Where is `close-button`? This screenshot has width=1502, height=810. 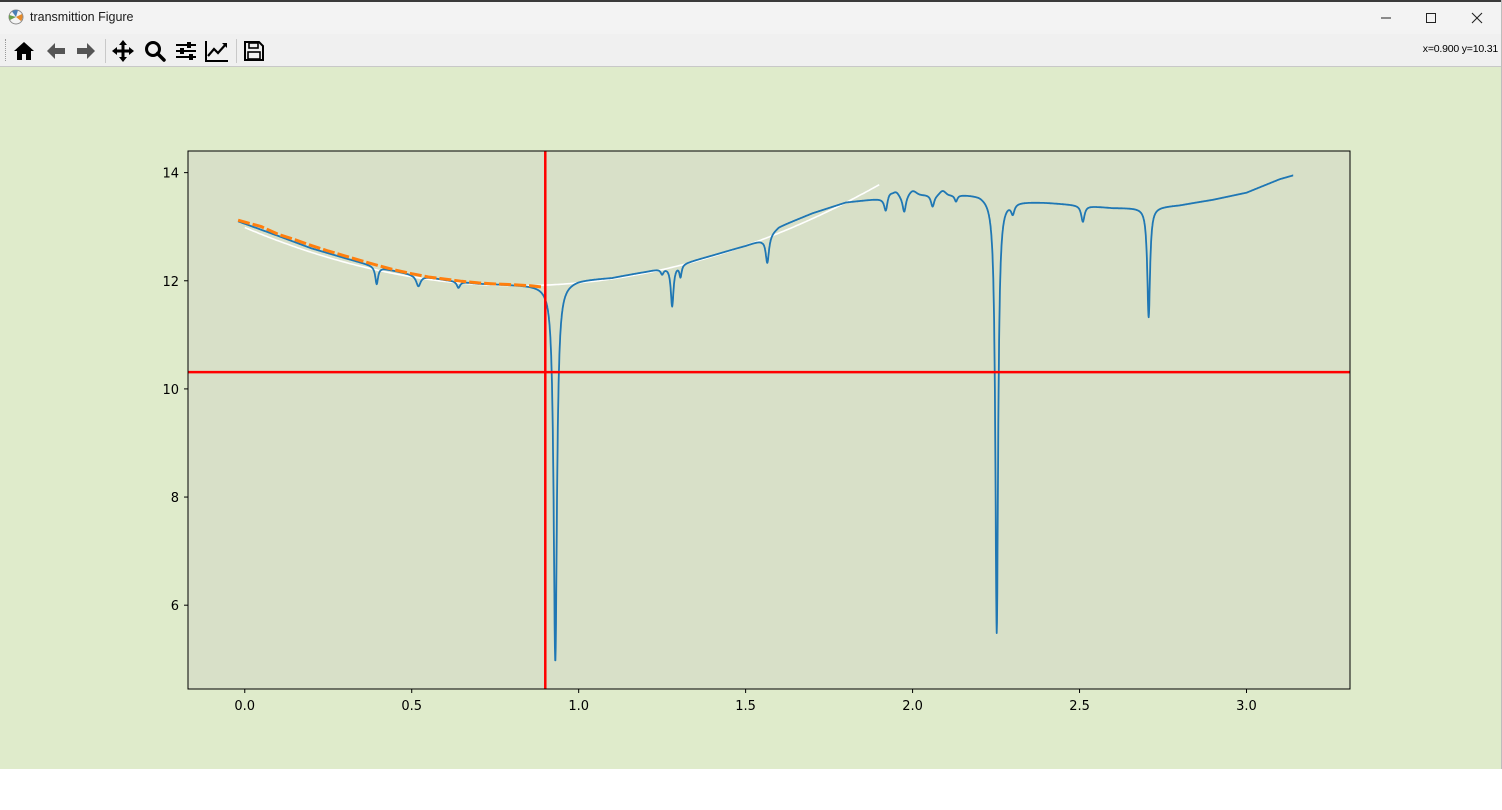
close-button is located at coordinates (1477, 18).